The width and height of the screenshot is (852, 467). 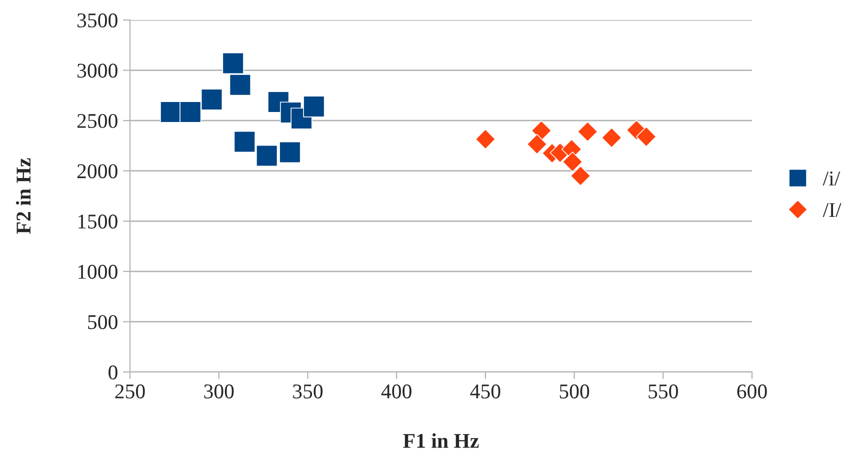 What do you see at coordinates (752, 391) in the screenshot?
I see `x-tick-label: 600` at bounding box center [752, 391].